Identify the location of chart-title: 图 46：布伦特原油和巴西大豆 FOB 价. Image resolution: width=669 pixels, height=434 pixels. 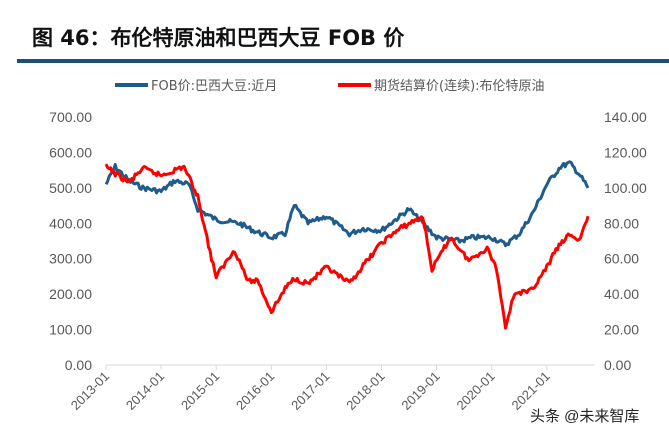
(218, 38).